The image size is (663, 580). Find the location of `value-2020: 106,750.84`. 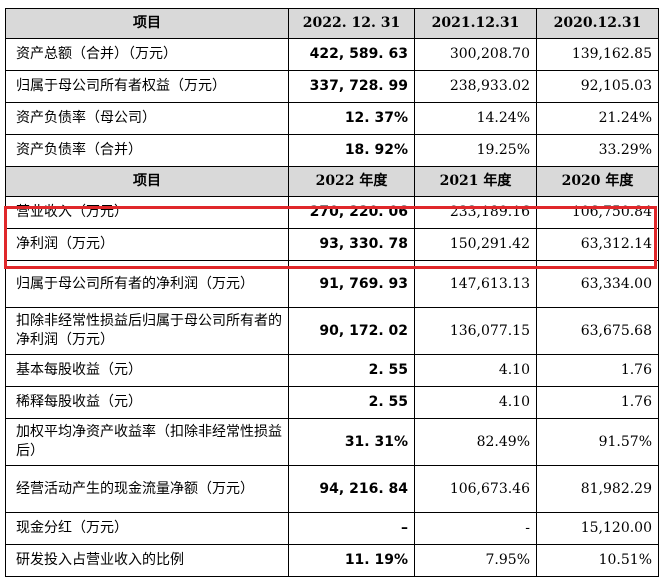

value-2020: 106,750.84 is located at coordinates (597, 212).